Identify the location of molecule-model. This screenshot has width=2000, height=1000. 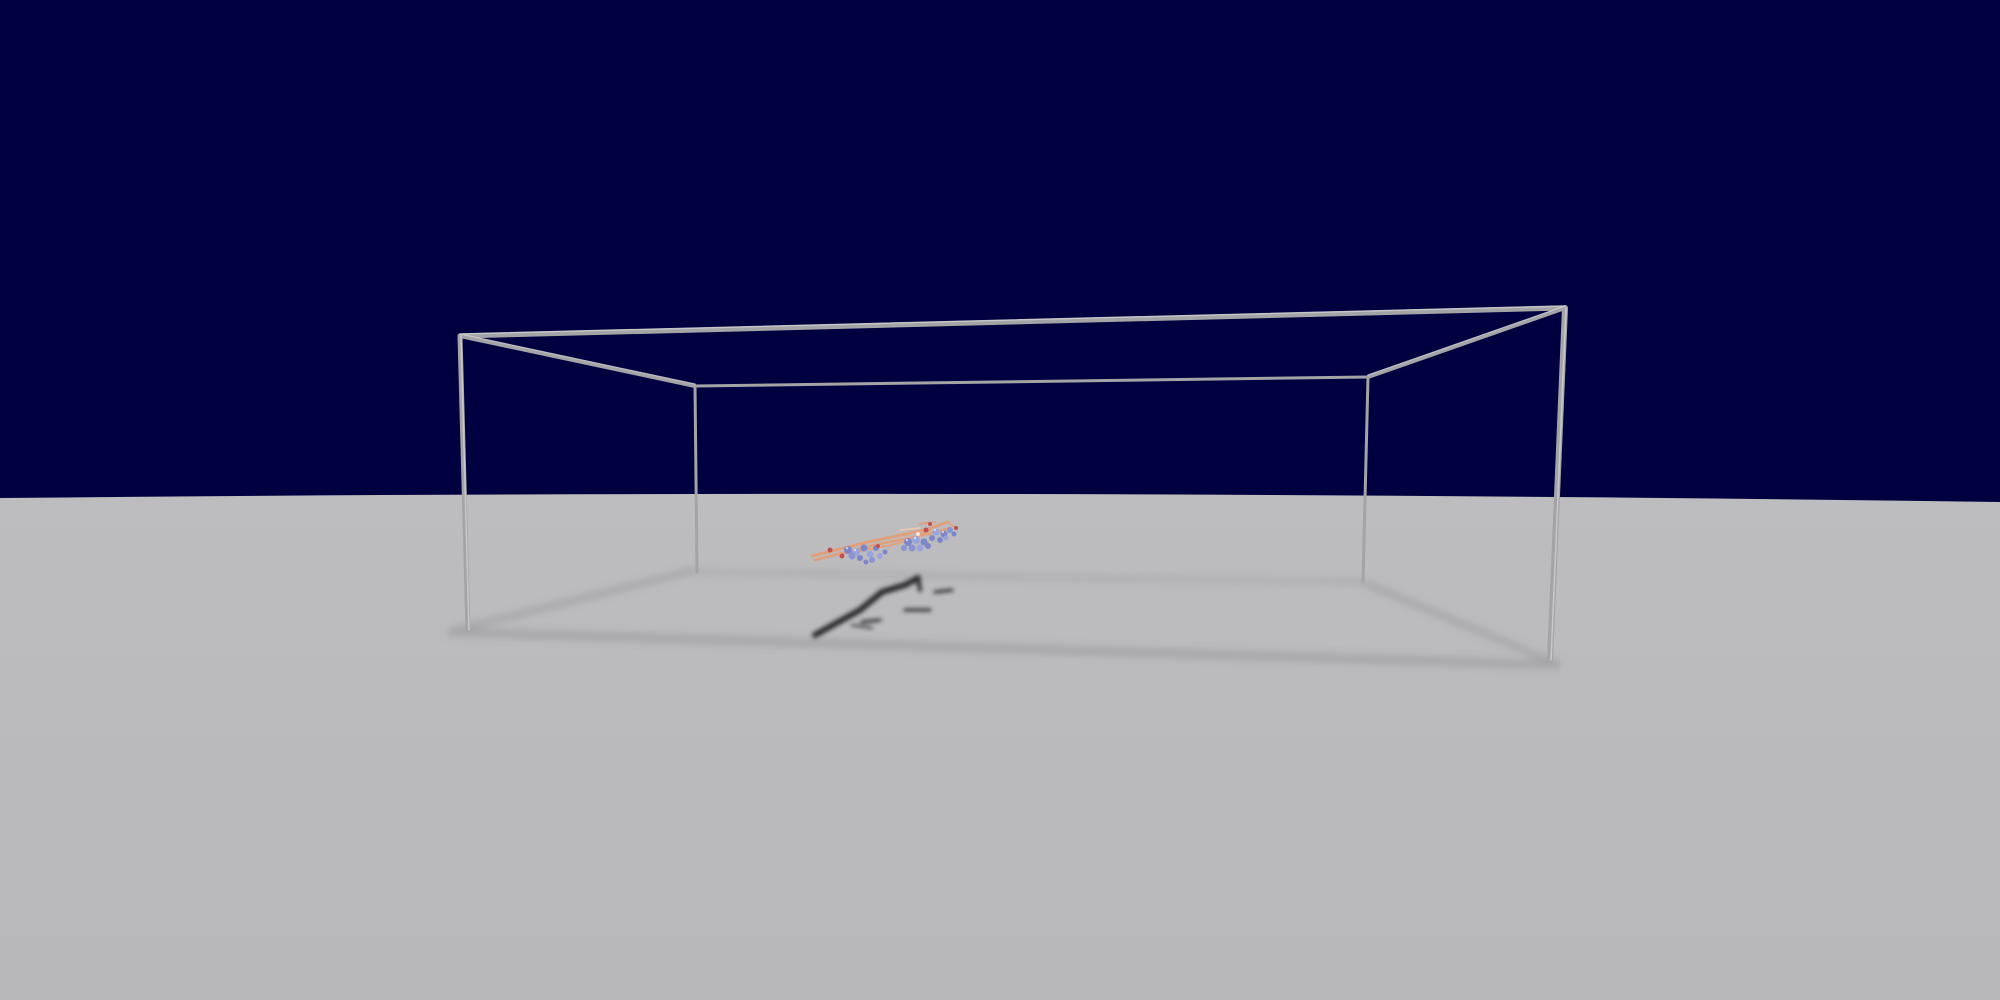
(884, 542).